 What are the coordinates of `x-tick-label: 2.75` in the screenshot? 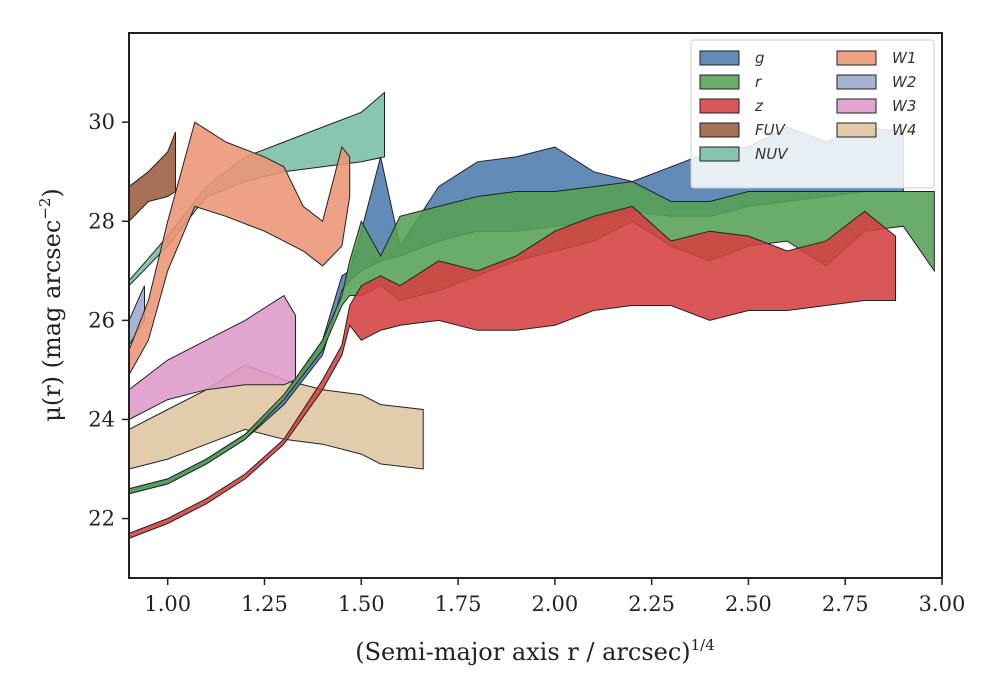 It's located at (845, 604).